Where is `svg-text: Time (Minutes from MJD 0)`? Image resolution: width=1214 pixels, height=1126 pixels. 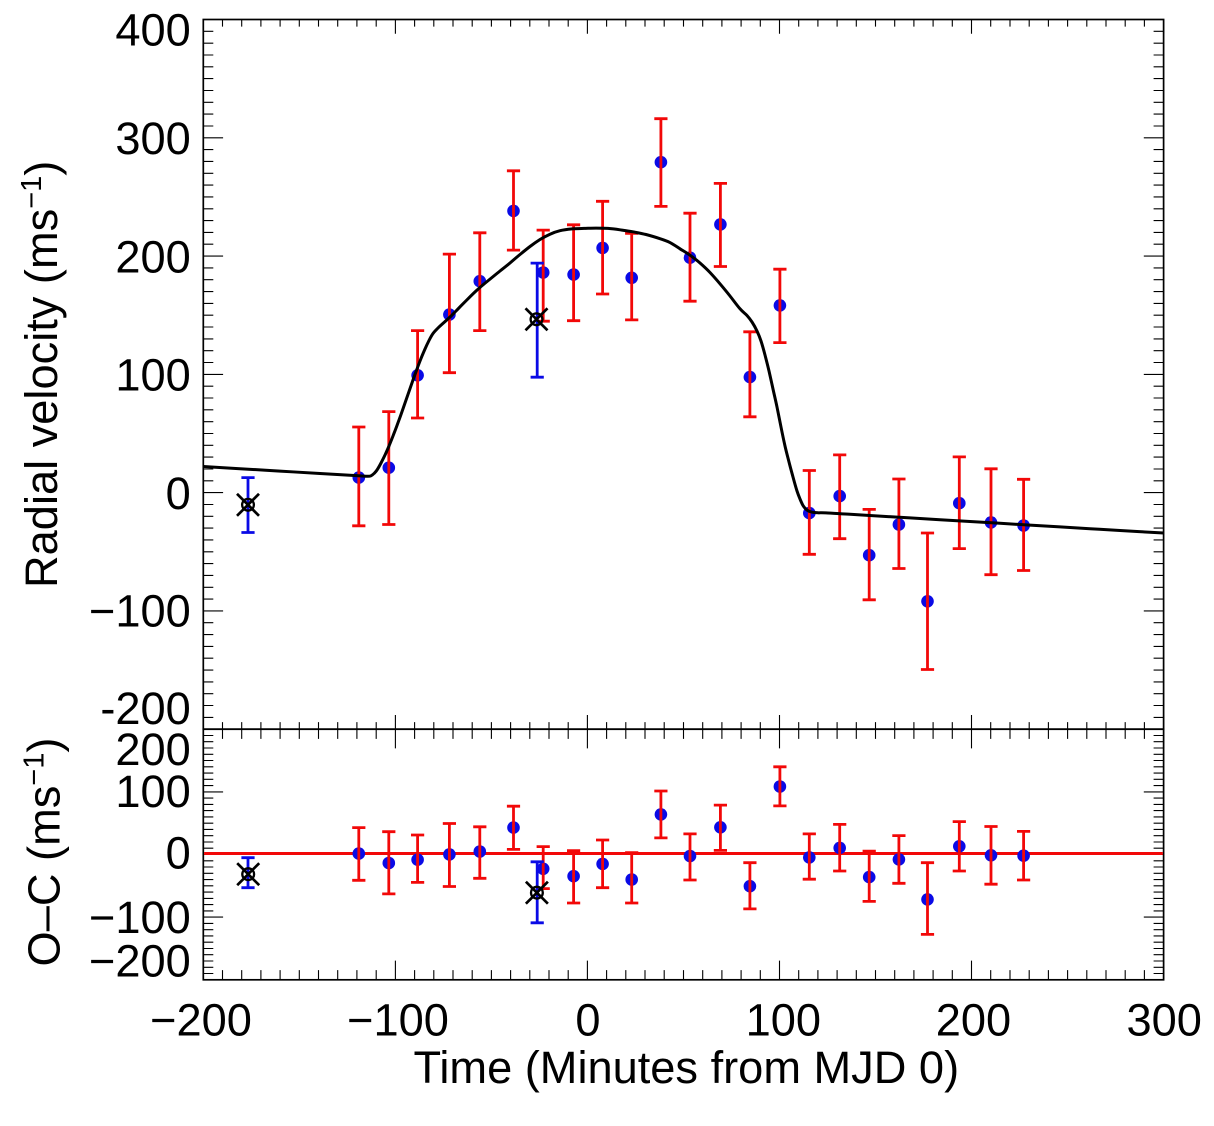
svg-text: Time (Minutes from MJD 0) is located at coordinates (686, 1067).